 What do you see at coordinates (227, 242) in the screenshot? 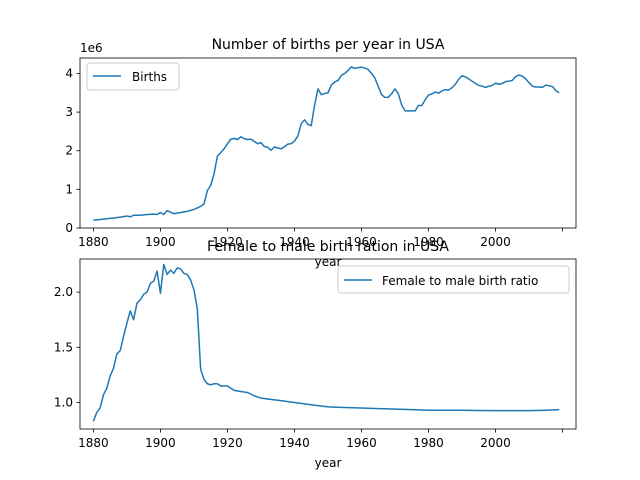
I see `births-x-tick-label: 1920` at bounding box center [227, 242].